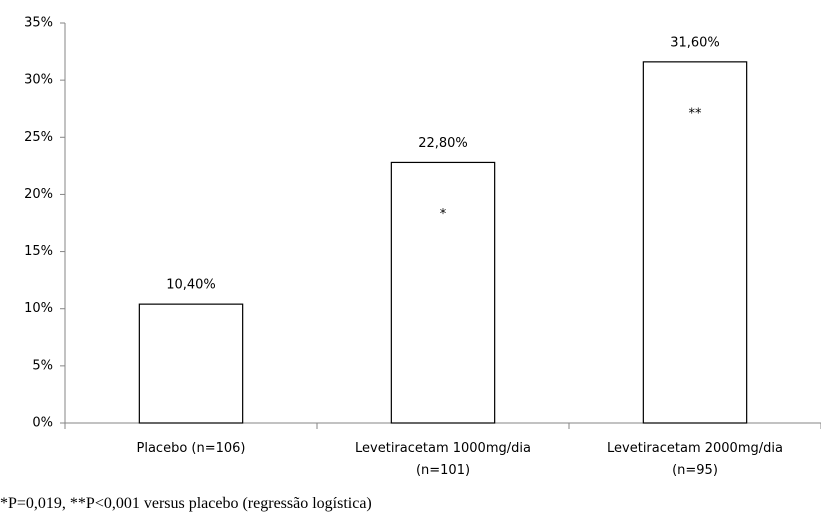  What do you see at coordinates (695, 459) in the screenshot?
I see `x-tick-label: Levetiracetam 2000mg/dia (n=95)` at bounding box center [695, 459].